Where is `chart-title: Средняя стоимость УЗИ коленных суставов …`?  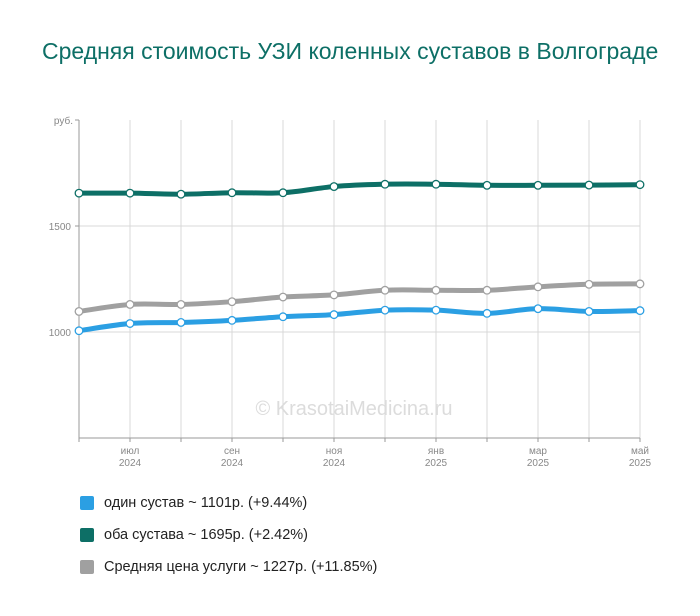
chart-title: Средняя стоимость УЗИ коленных суставов … is located at coordinates (350, 51).